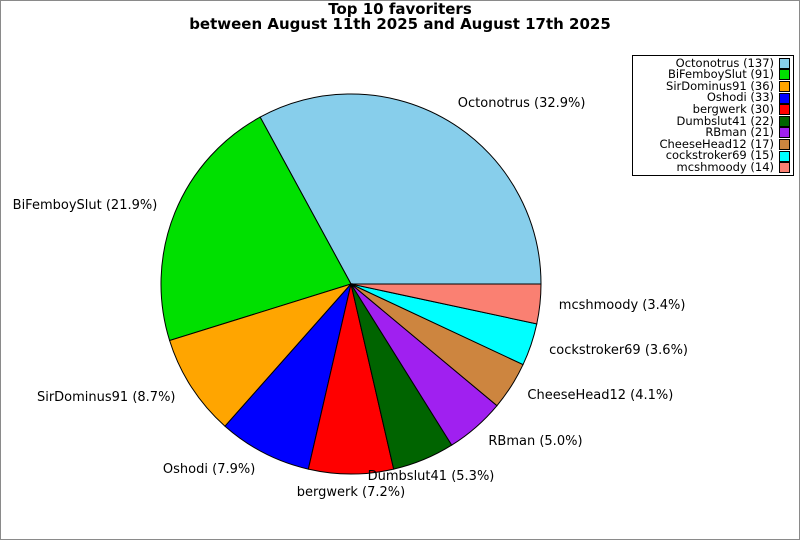 This screenshot has height=540, width=800. I want to click on slice-label-bifemboyslut: BiFemboySlut (21.9%), so click(85, 205).